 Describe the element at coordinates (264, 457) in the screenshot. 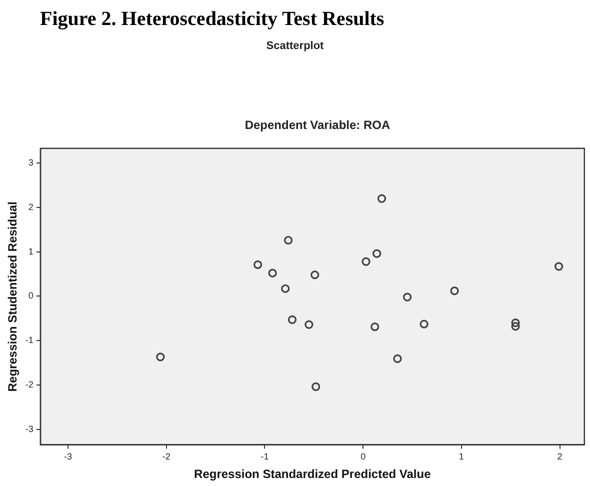

I see `x-tick-label: -1` at that location.